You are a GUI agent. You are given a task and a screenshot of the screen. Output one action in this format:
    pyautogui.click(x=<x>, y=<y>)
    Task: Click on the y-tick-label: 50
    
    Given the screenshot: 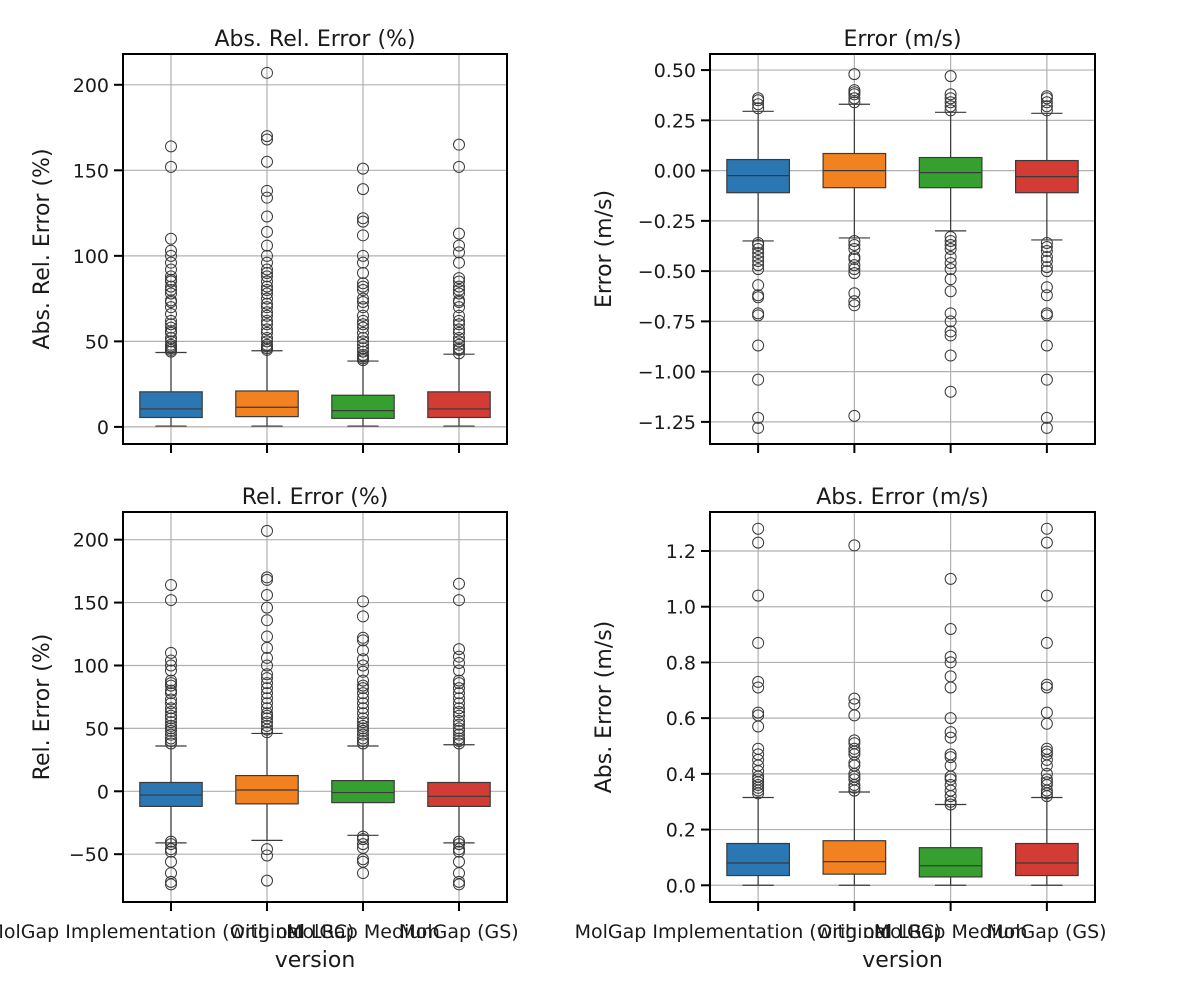 What is the action you would take?
    pyautogui.click(x=97, y=729)
    